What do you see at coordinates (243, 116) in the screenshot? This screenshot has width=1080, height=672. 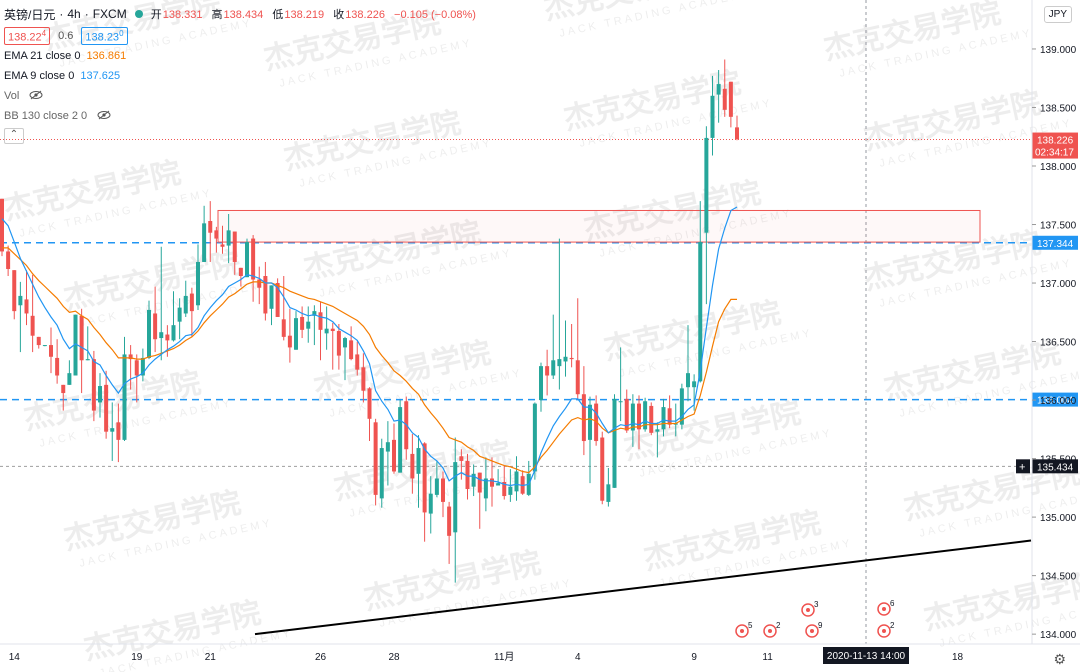 I see `indicator-bb: BB 130 close 2 0` at bounding box center [243, 116].